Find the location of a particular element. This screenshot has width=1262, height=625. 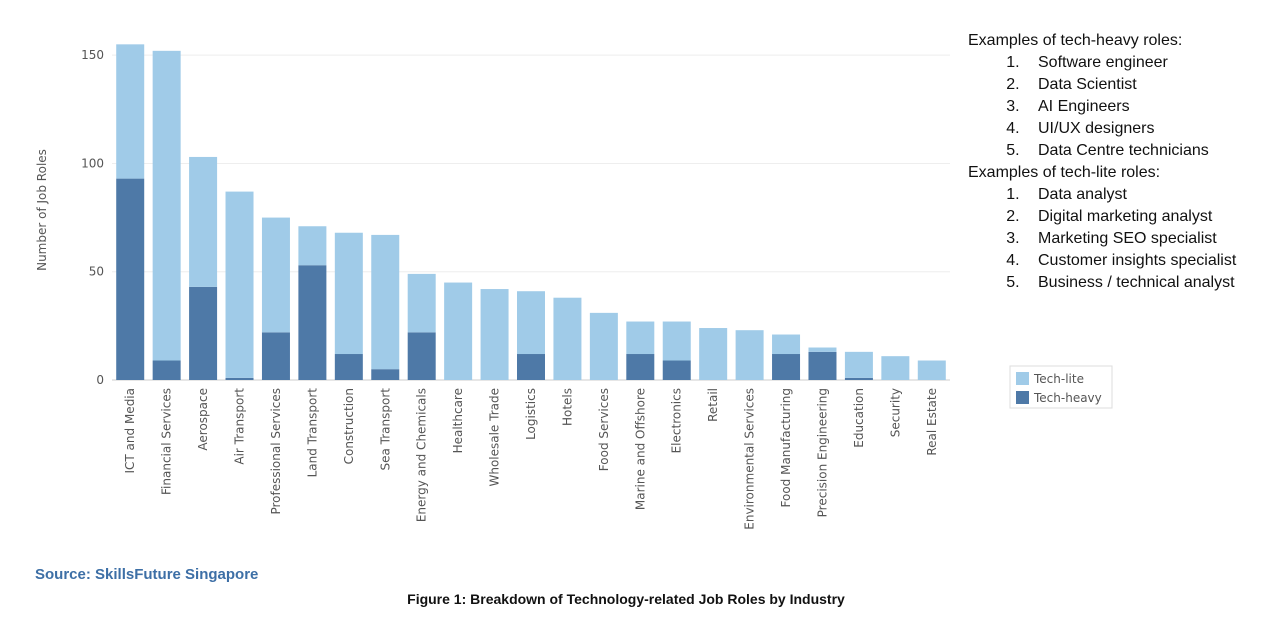

x-tick-label: Retail is located at coordinates (713, 405).